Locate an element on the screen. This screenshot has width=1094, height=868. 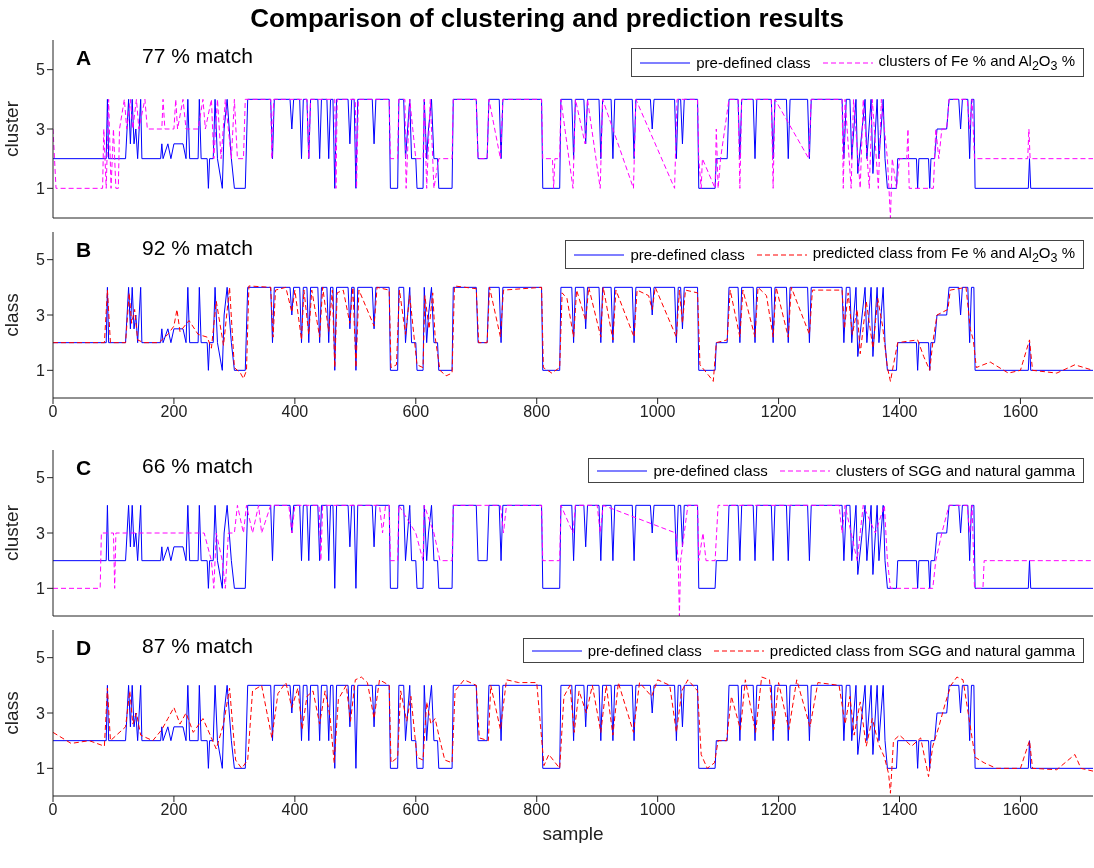
legend-label: predicted class from SGG and natural gamma is located at coordinates (922, 650).